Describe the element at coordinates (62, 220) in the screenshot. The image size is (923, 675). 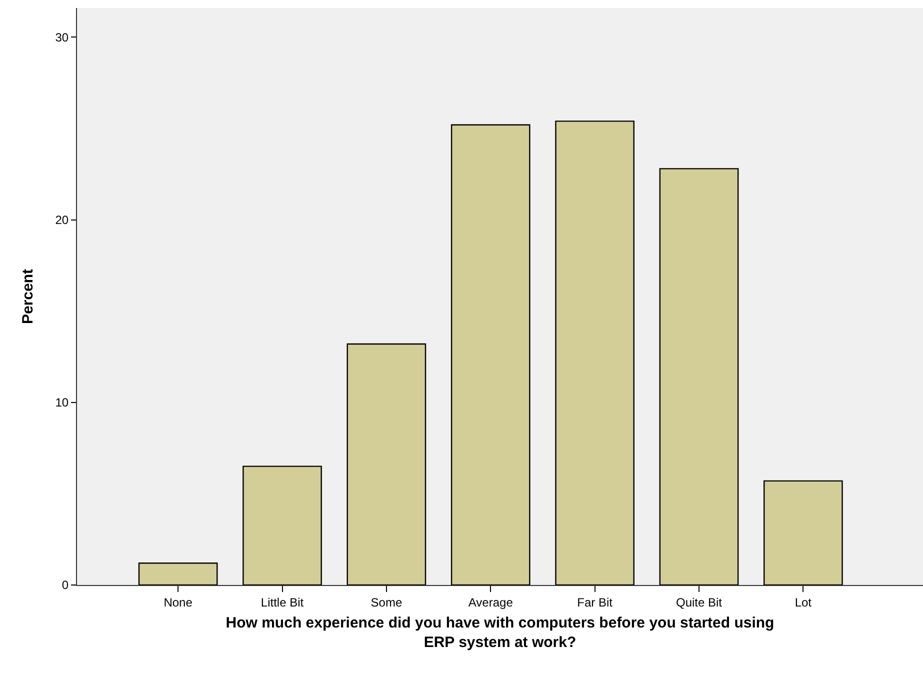
I see `y-tick-label: 20` at that location.